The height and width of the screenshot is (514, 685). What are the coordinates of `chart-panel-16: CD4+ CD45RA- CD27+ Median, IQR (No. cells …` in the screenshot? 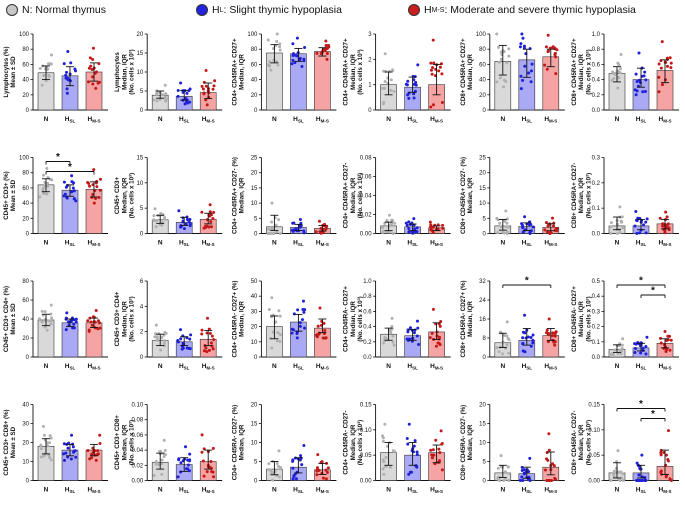 It's located at (397, 325).